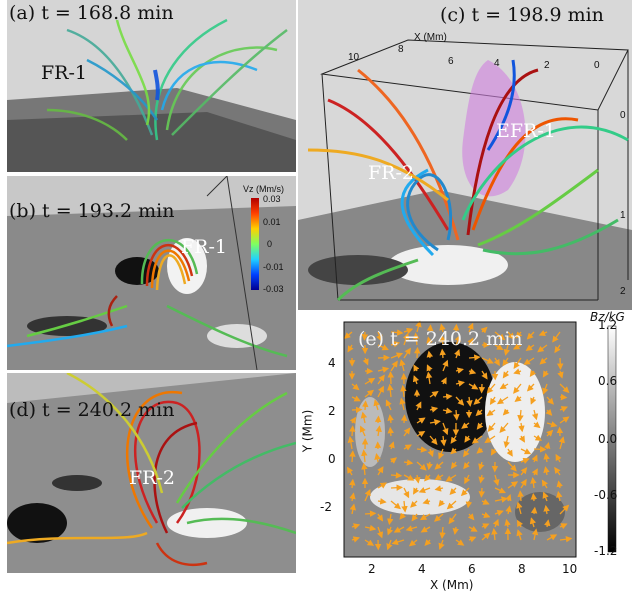 This screenshot has height=601, width=636. Describe the element at coordinates (91, 211) in the screenshot. I see `panel-b-label: (b) t = 193.2 min` at that location.